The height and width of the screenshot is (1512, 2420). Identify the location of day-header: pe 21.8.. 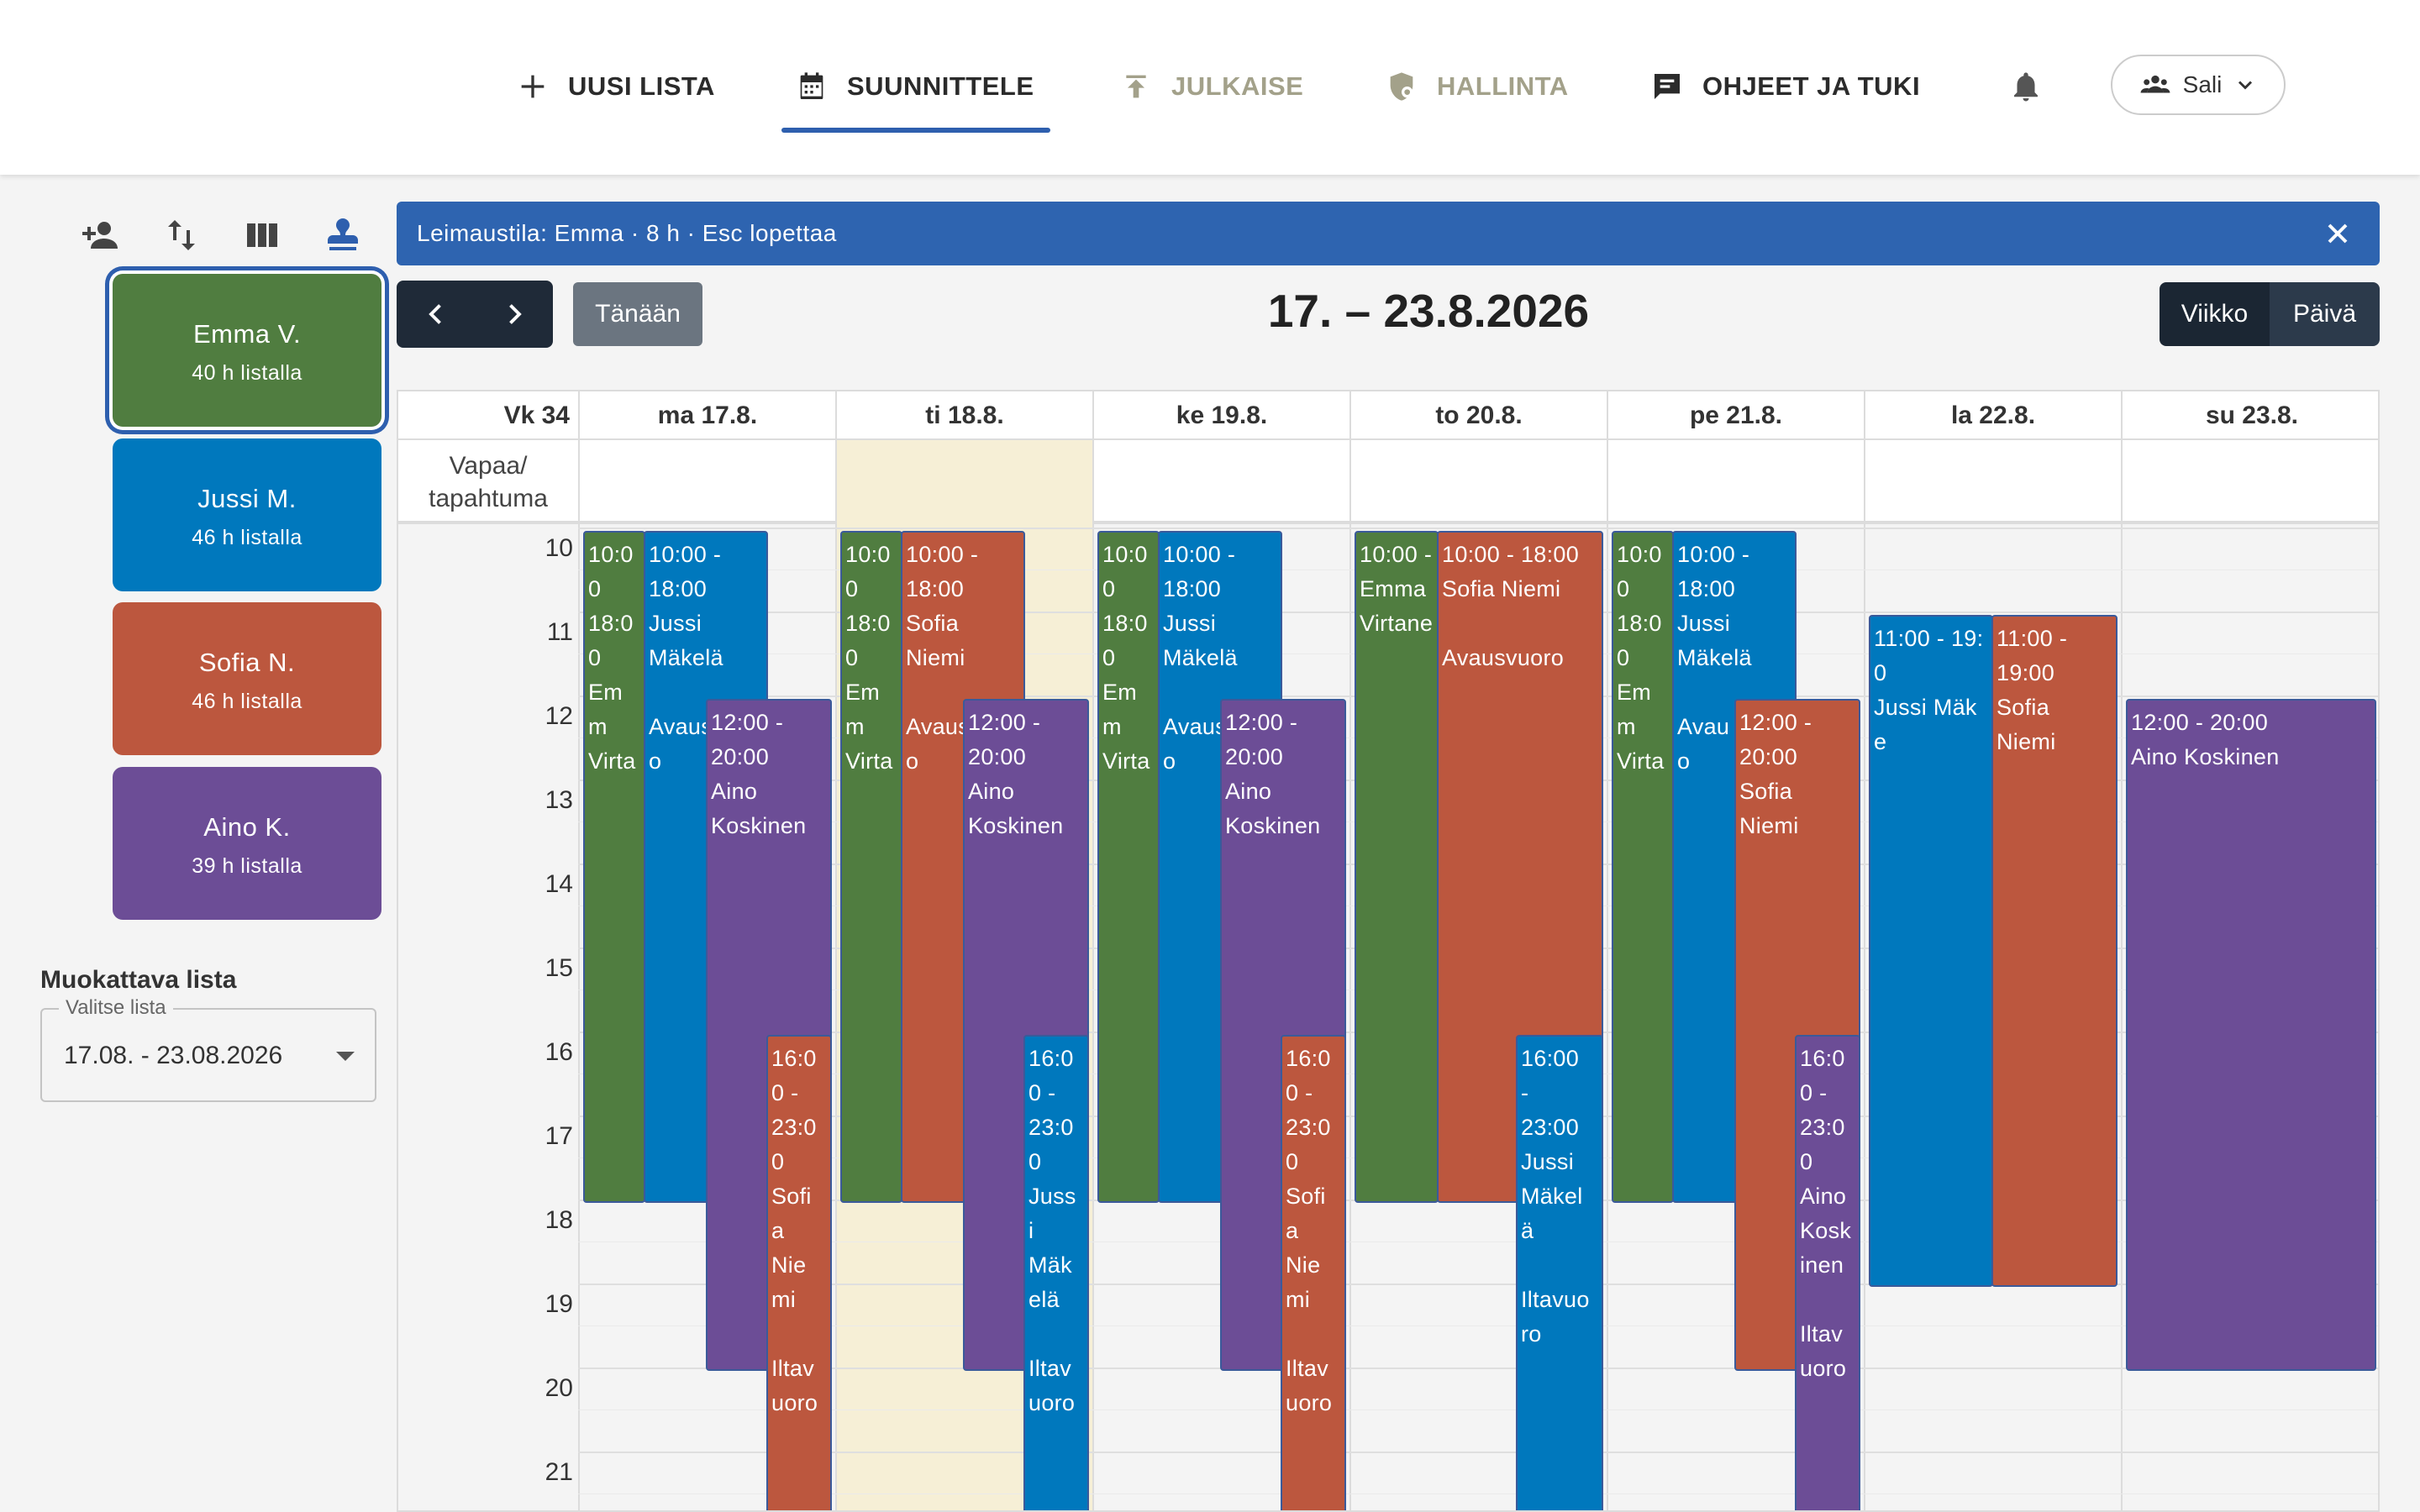
(1736, 415).